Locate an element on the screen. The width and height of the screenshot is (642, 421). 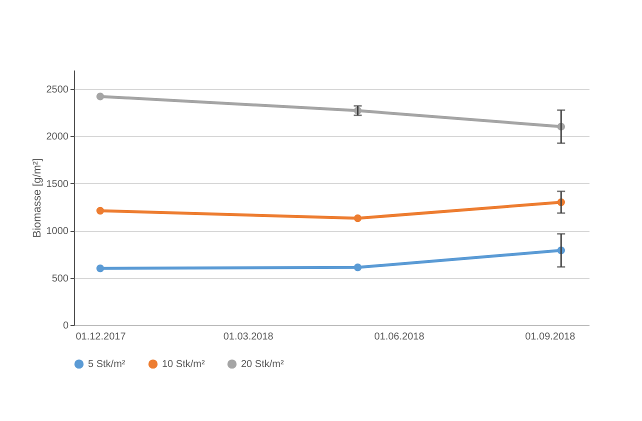
y-tick-label: 1500 is located at coordinates (57, 184).